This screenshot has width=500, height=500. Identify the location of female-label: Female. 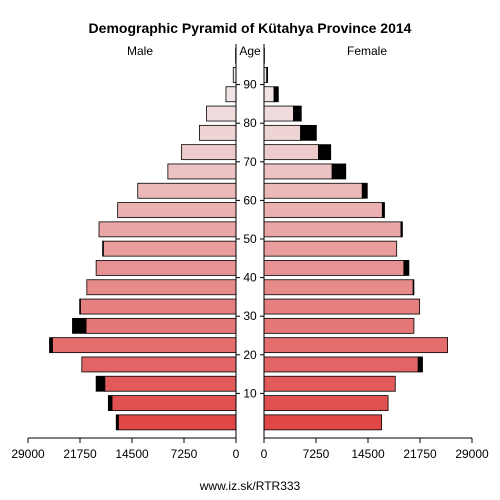
(367, 51).